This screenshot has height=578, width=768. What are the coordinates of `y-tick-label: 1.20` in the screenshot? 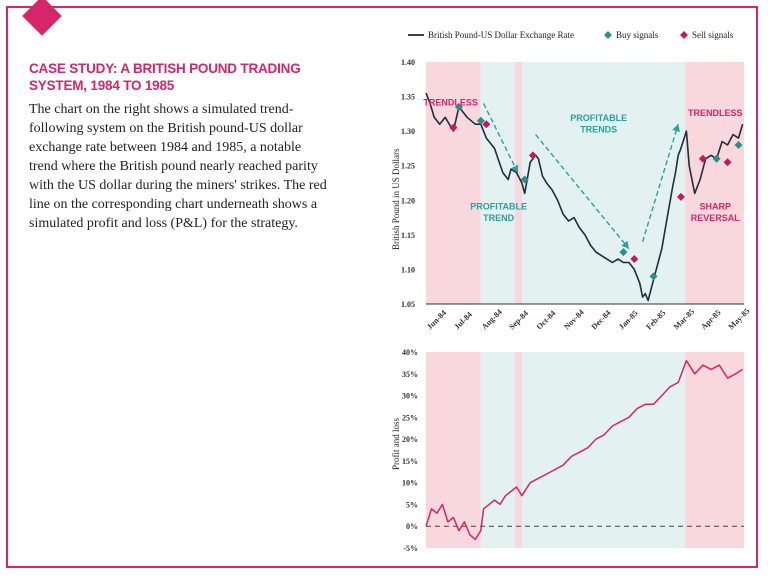 It's located at (408, 200).